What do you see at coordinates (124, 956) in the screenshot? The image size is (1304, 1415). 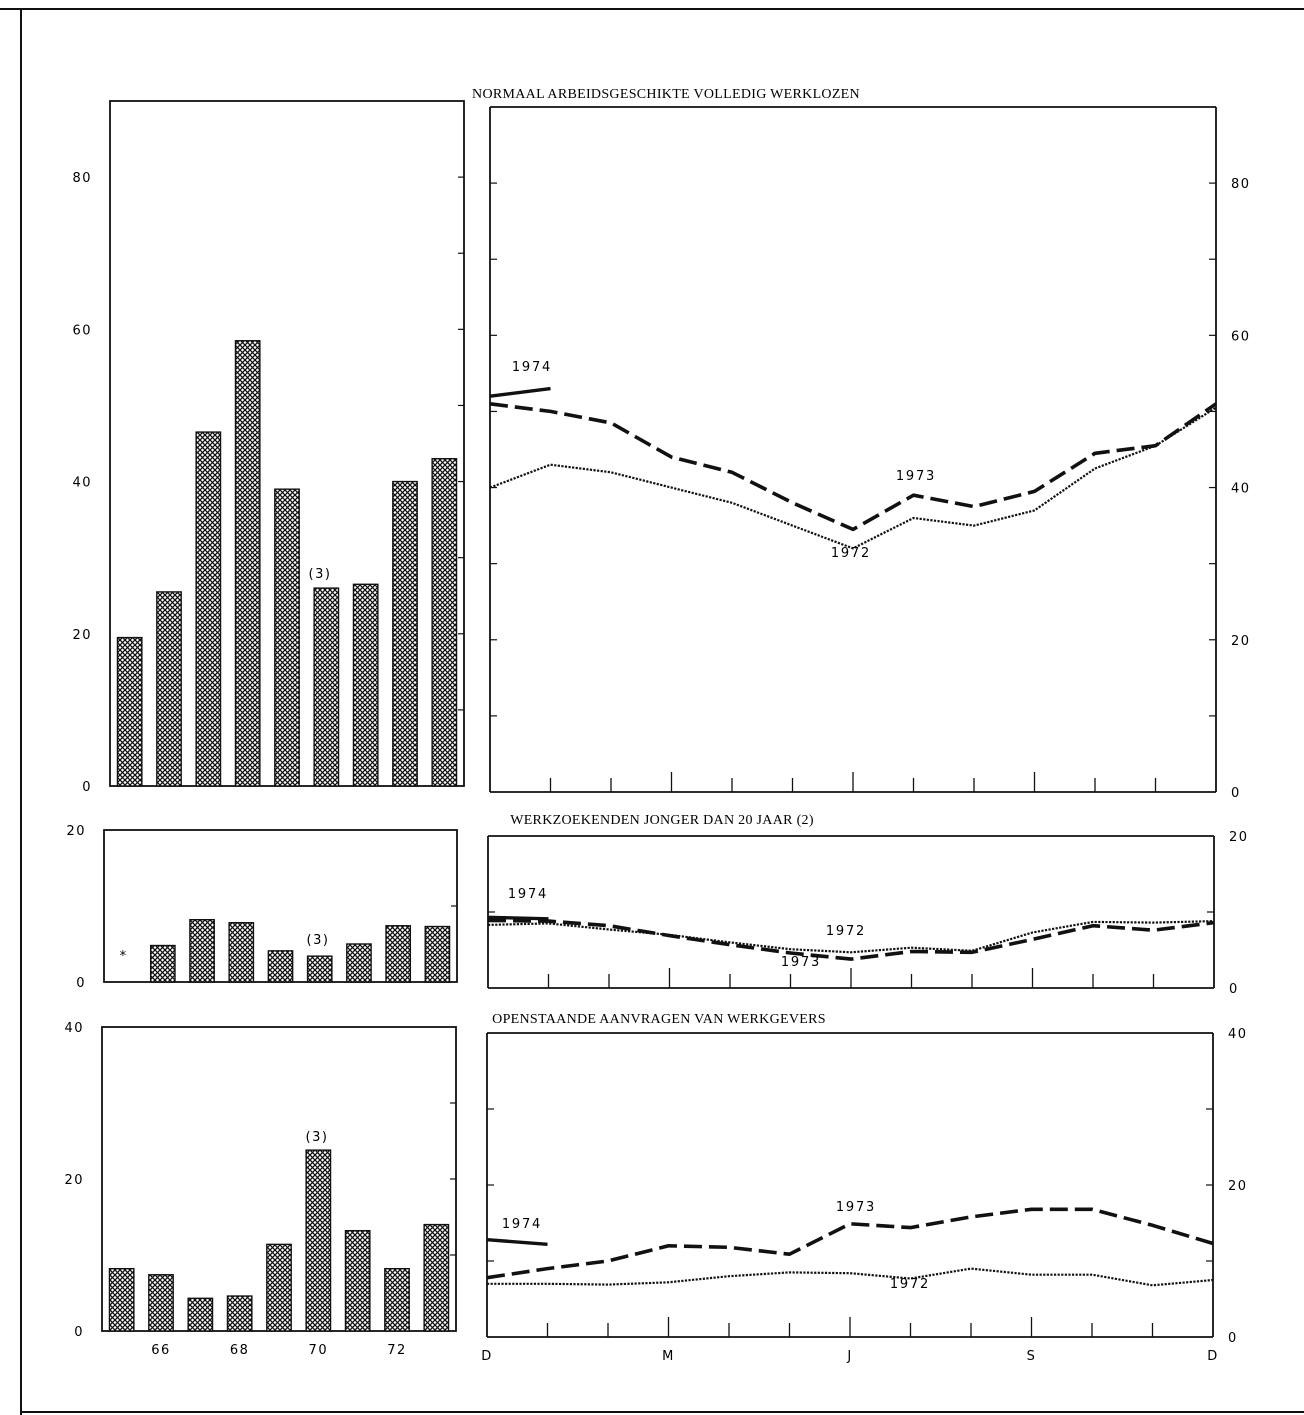 I see `bar-missing-marker: *` at bounding box center [124, 956].